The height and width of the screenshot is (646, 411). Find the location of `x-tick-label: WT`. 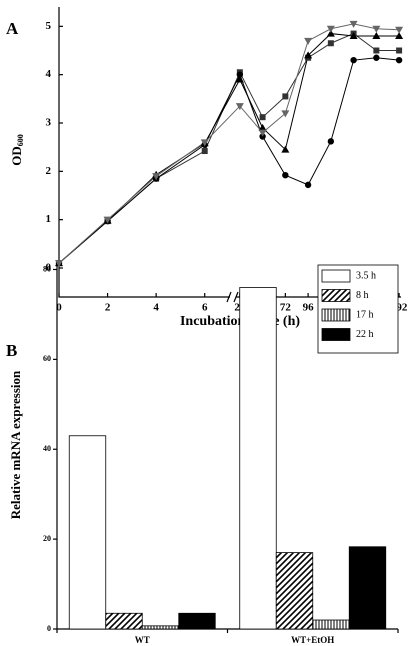

x-tick-label: WT is located at coordinates (142, 640).